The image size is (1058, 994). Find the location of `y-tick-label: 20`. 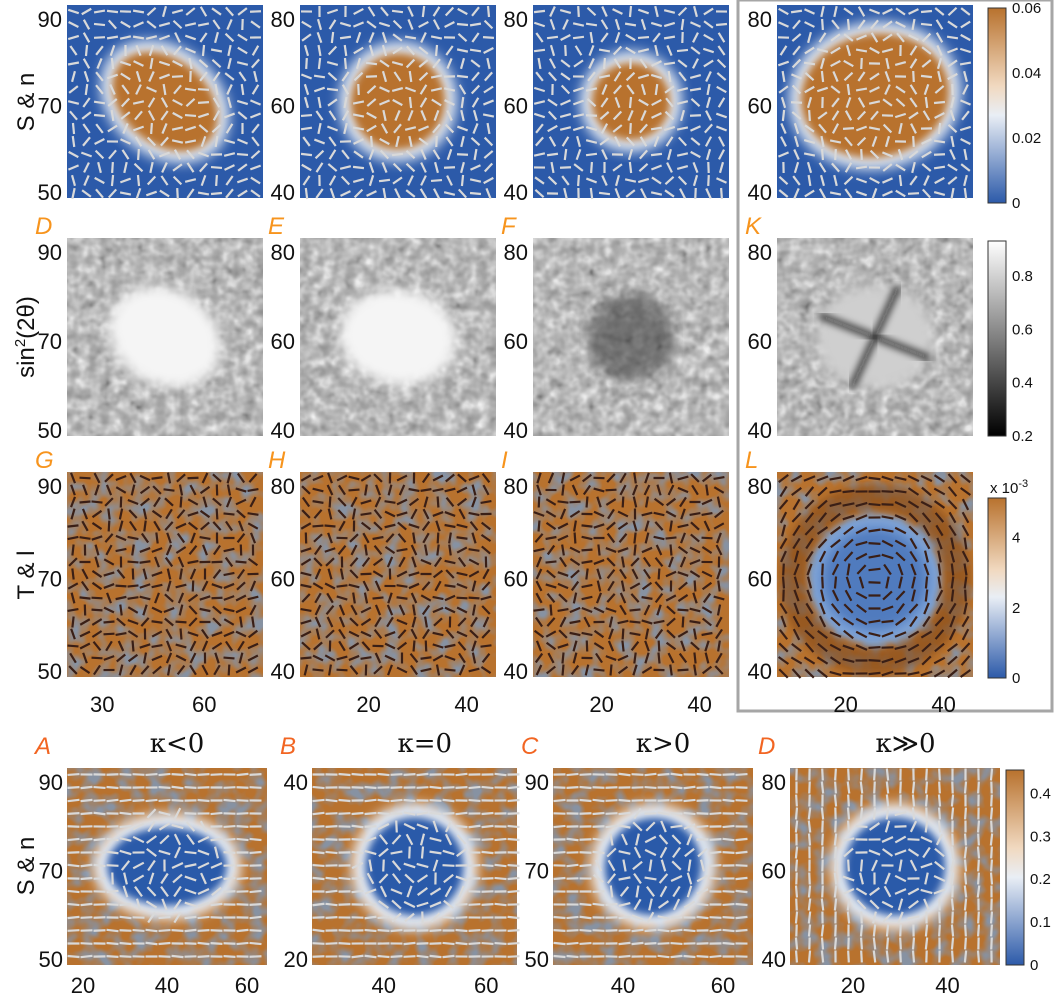

y-tick-label: 20 is located at coordinates (296, 959).